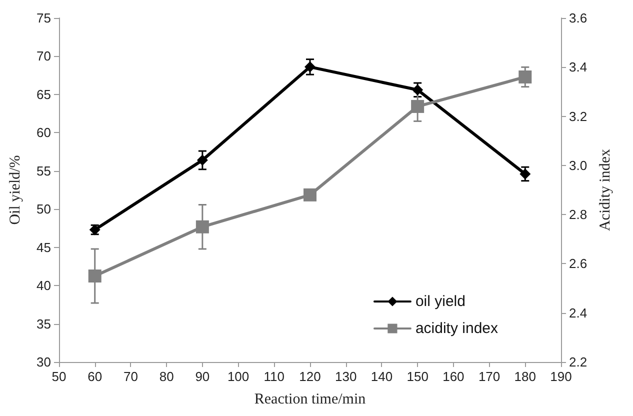 The width and height of the screenshot is (633, 416). What do you see at coordinates (59, 376) in the screenshot?
I see `x-tick-label: 50` at bounding box center [59, 376].